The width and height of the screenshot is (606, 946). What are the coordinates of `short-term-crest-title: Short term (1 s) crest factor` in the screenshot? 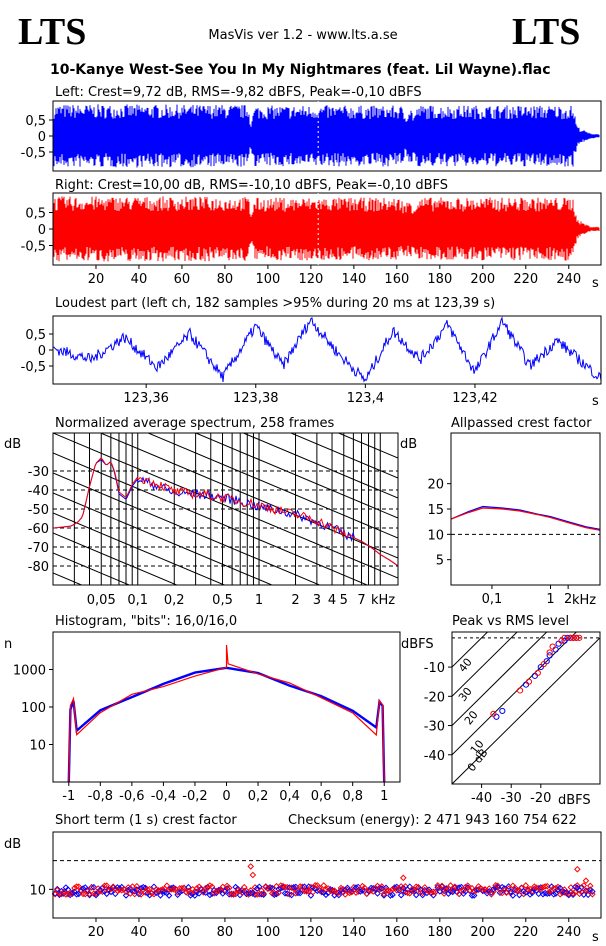 It's located at (146, 820).